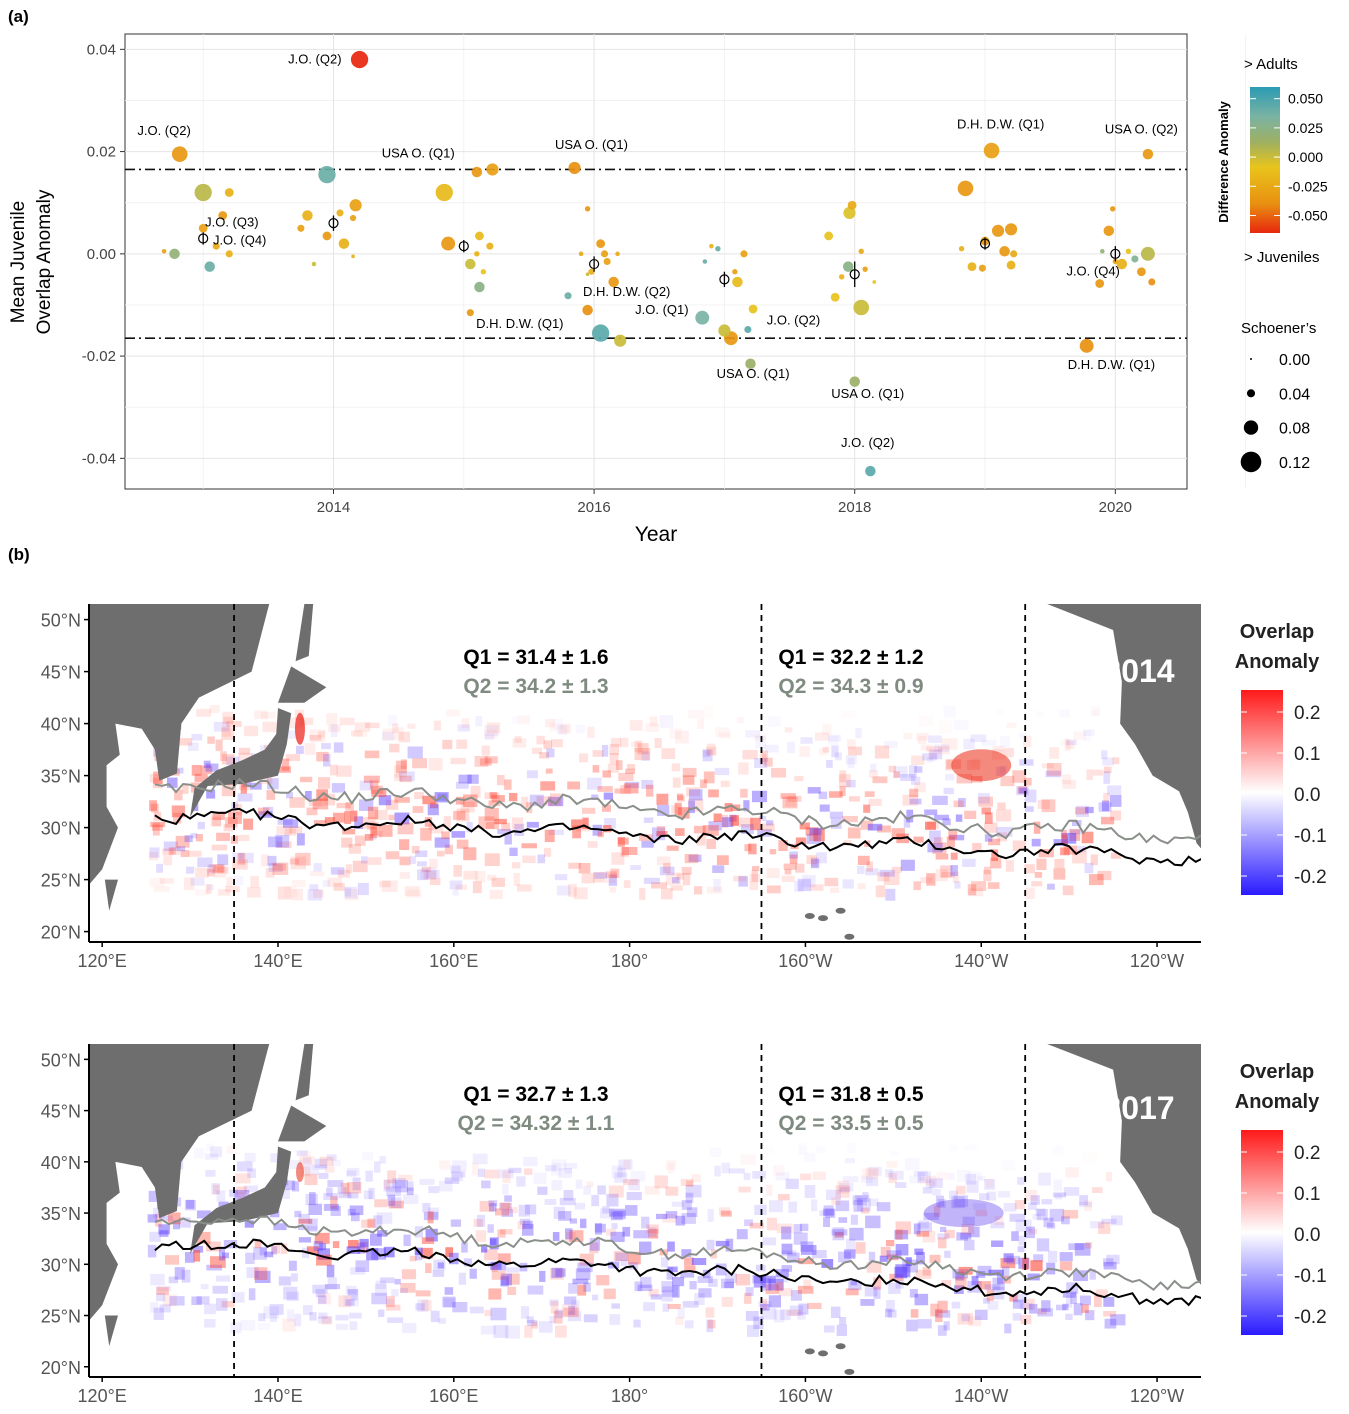  I want to click on point-annotation: J.O. (Q3), so click(231, 222).